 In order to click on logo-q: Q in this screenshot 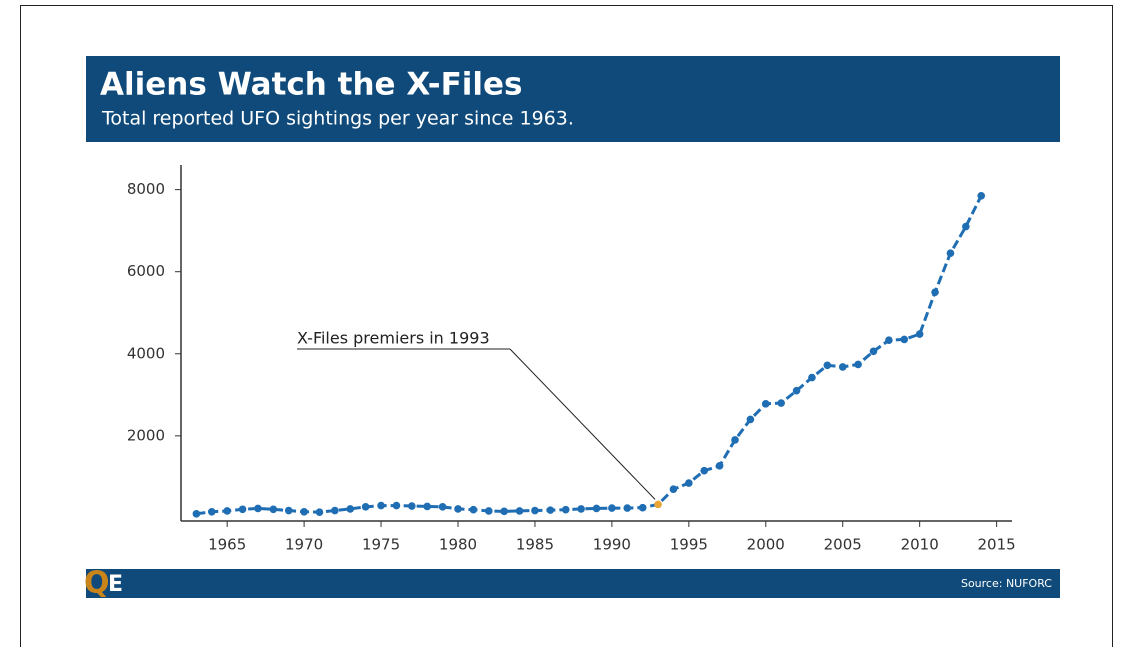, I will do `click(97, 583)`.